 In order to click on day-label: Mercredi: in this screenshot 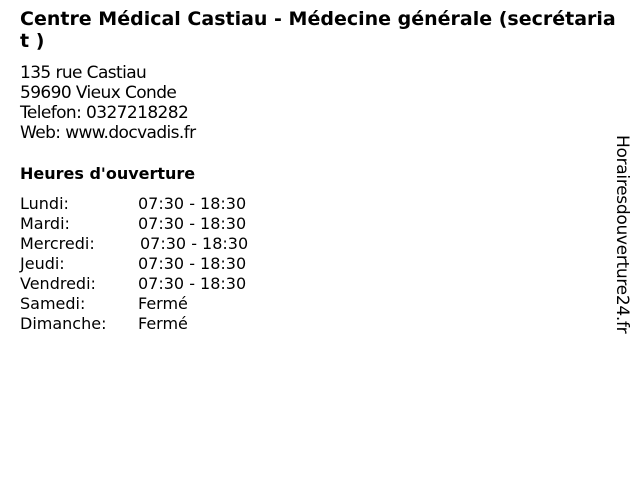, I will do `click(57, 243)`.